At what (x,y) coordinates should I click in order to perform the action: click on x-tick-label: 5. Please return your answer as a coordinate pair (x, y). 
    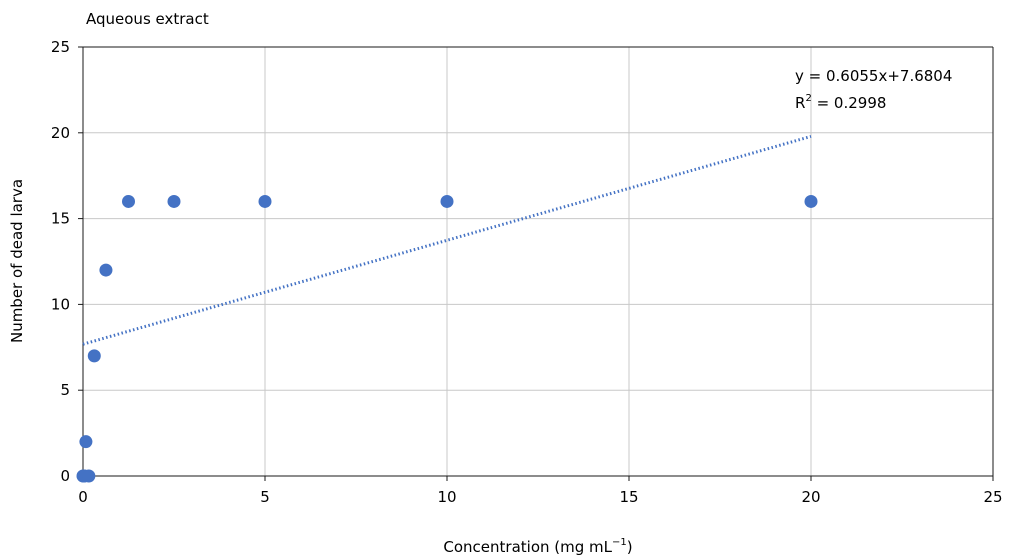
    Looking at the image, I should click on (265, 497).